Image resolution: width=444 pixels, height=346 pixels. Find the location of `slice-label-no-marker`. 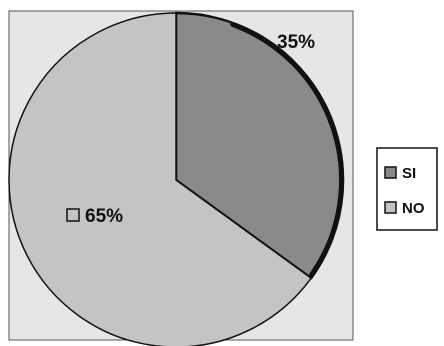

slice-label-no-marker is located at coordinates (73, 215).